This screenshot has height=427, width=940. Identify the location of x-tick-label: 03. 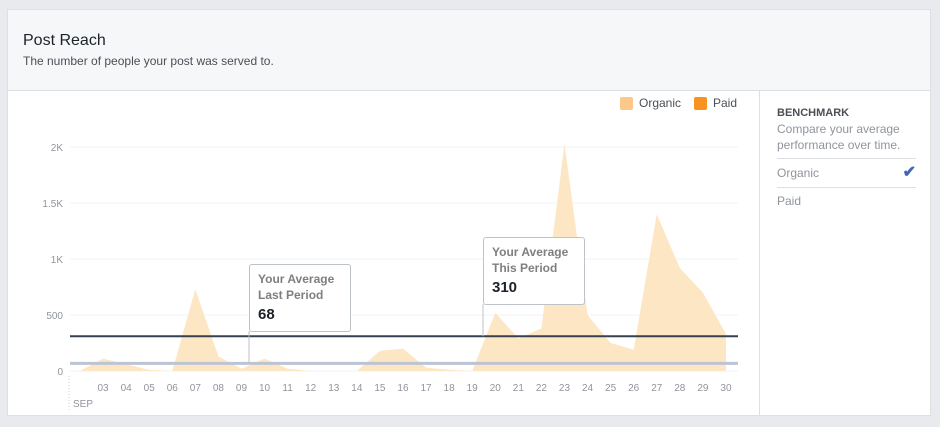
(104, 388).